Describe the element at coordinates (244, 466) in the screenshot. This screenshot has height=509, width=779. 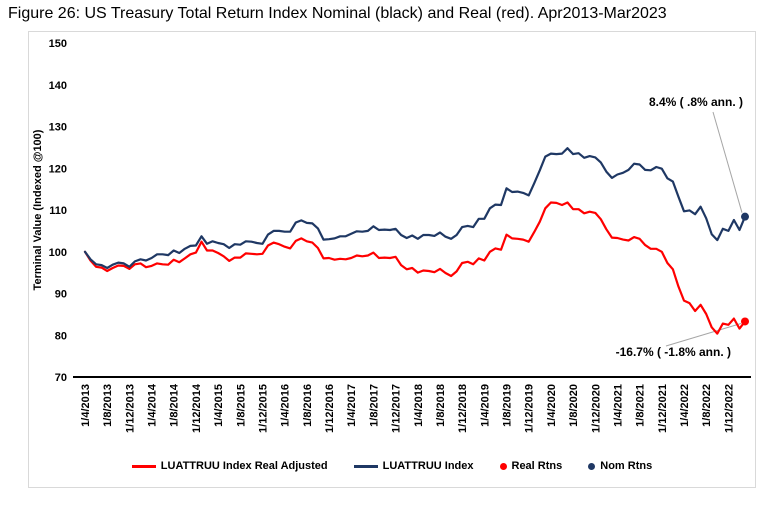
I see `legend-label: LUATTRUU Index Real Adjusted` at that location.